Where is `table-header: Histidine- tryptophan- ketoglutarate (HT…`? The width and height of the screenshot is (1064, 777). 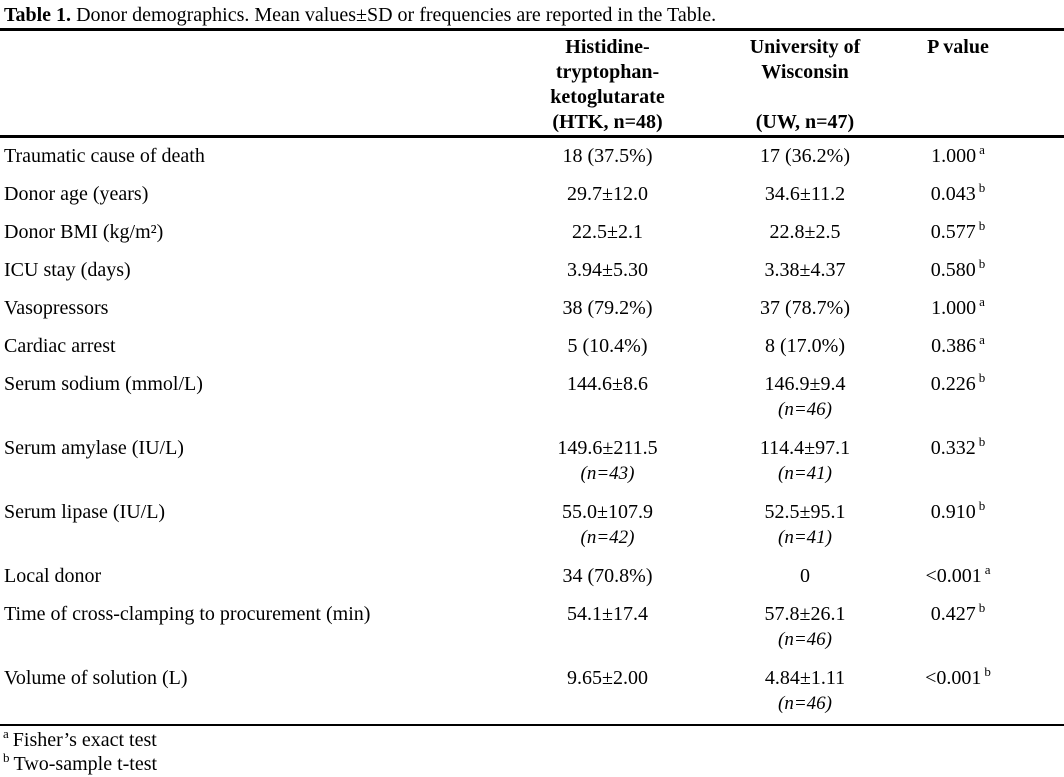 table-header: Histidine- tryptophan- ketoglutarate (HT… is located at coordinates (532, 84).